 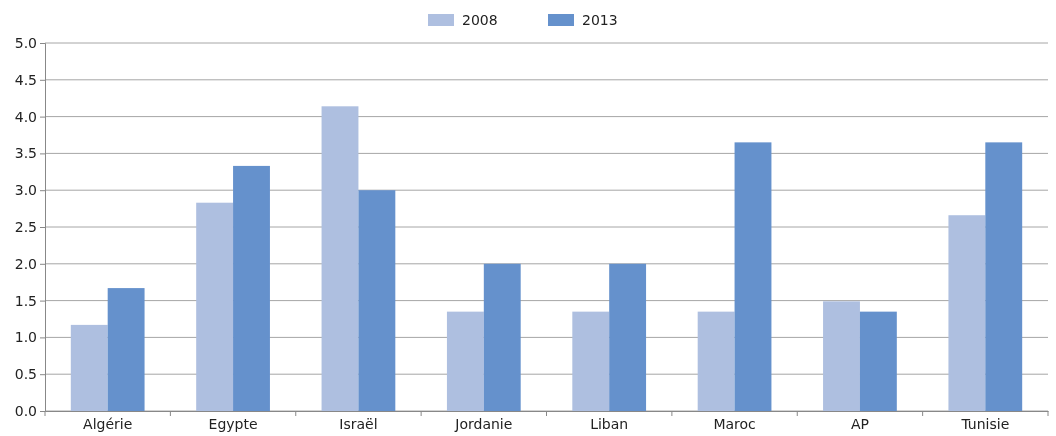 What do you see at coordinates (480, 20) in the screenshot?
I see `legend-label: 2008` at bounding box center [480, 20].